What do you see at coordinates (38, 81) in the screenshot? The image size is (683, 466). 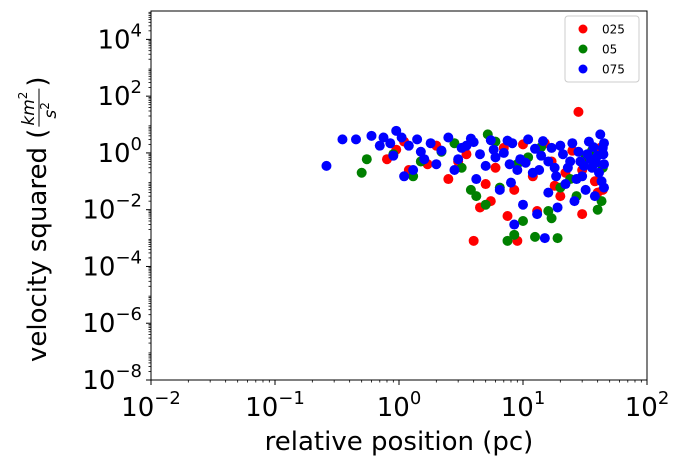 I see `ylabel-suffix: )` at bounding box center [38, 81].